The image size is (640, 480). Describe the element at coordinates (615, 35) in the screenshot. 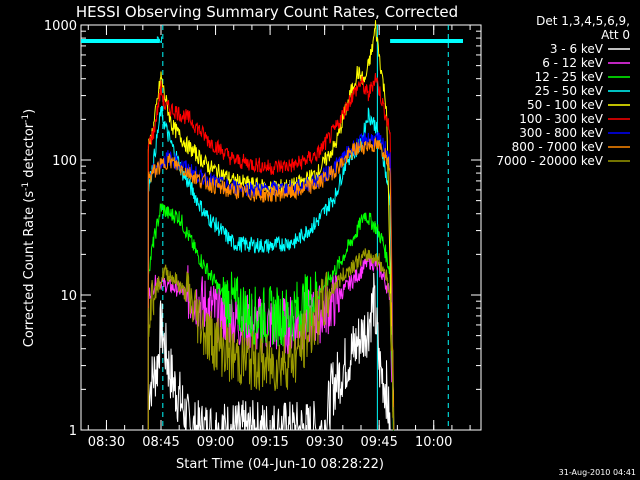

I see `legend-header-1: Att 0` at that location.